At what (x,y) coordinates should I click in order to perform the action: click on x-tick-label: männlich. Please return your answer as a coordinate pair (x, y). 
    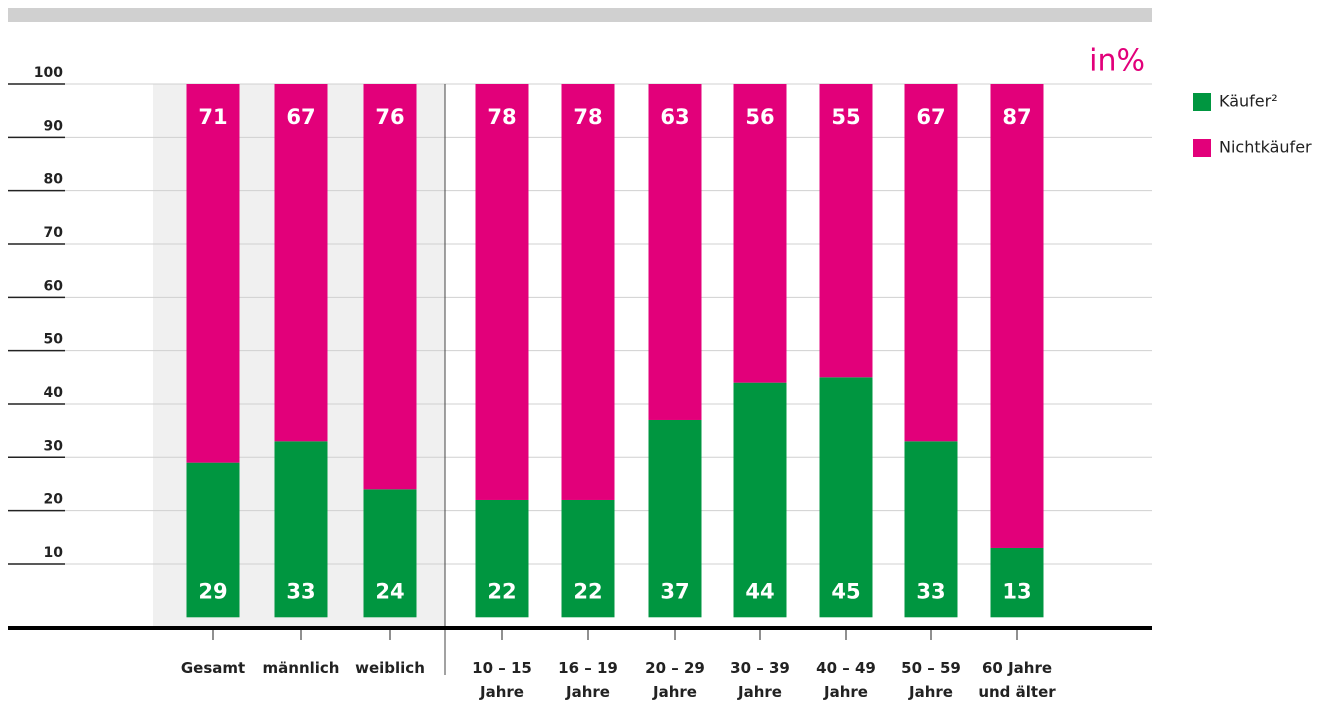
    Looking at the image, I should click on (301, 668).